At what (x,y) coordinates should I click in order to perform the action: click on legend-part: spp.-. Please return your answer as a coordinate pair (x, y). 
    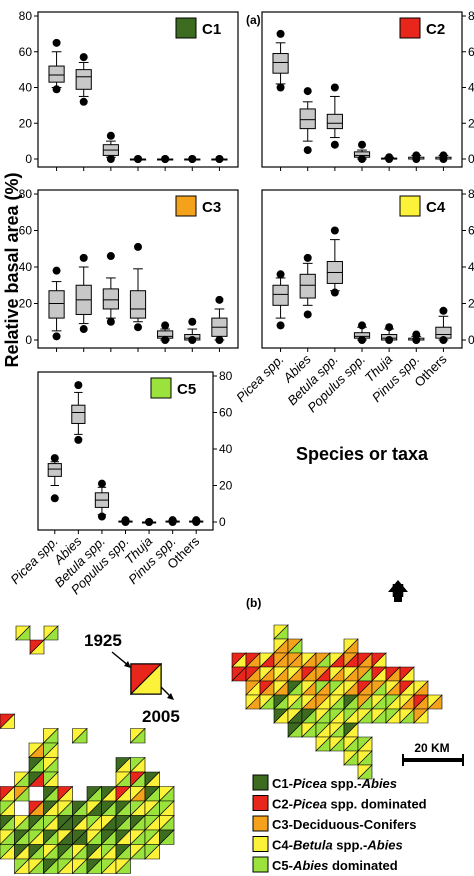
    Looking at the image, I should click on (350, 845).